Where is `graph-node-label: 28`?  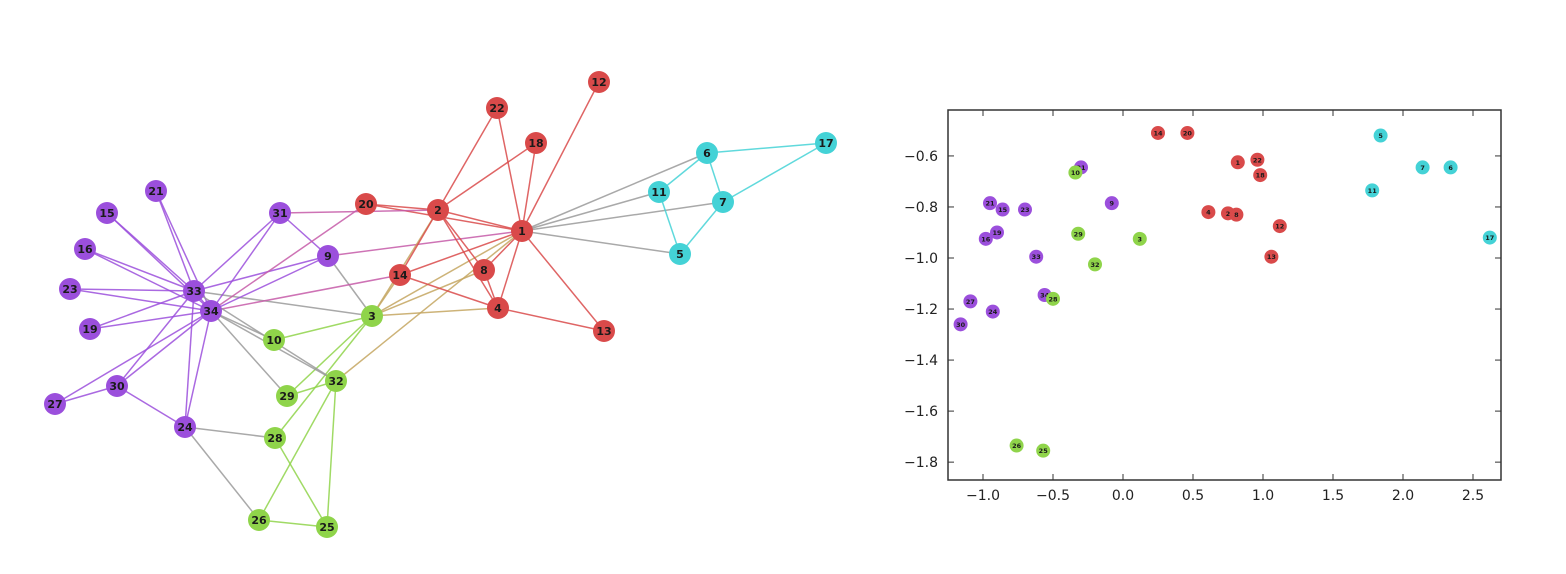 graph-node-label: 28 is located at coordinates (274, 438).